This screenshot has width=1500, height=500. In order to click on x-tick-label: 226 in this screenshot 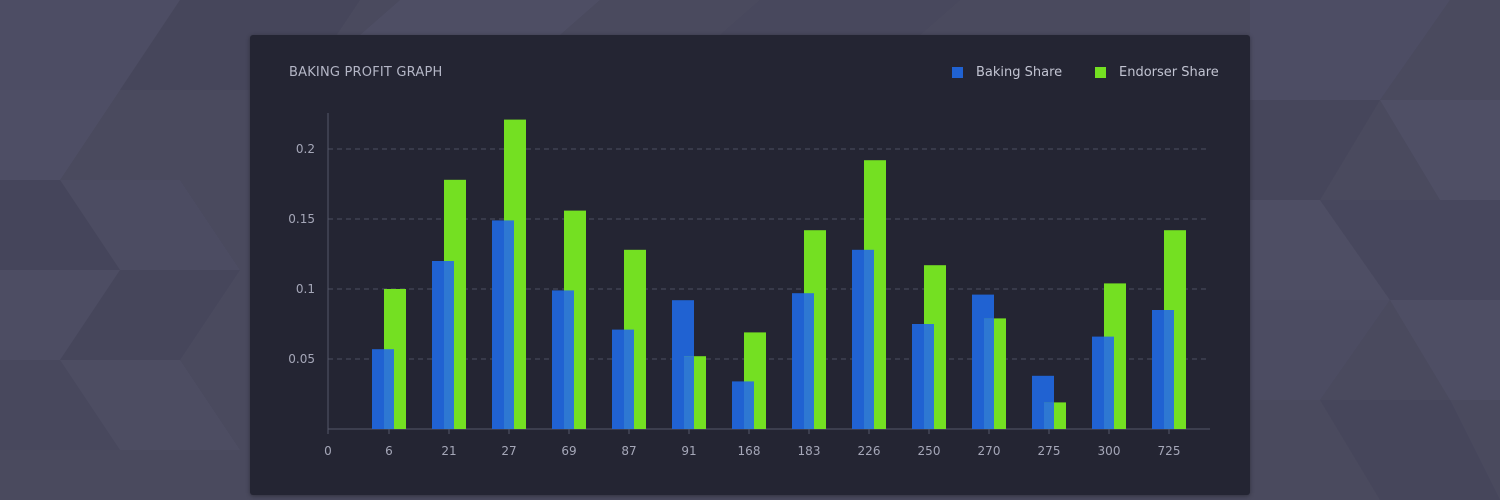, I will do `click(869, 451)`.